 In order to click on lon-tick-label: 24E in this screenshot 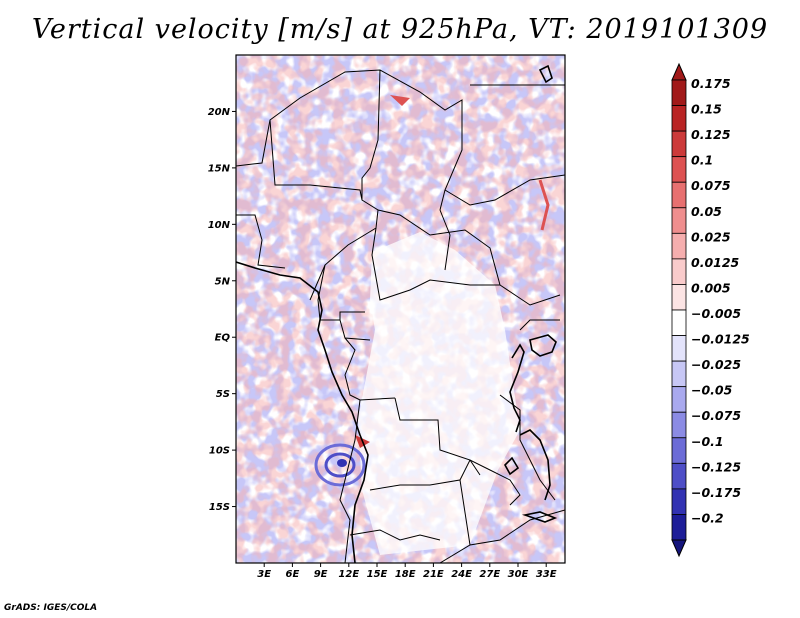, I will do `click(461, 574)`.